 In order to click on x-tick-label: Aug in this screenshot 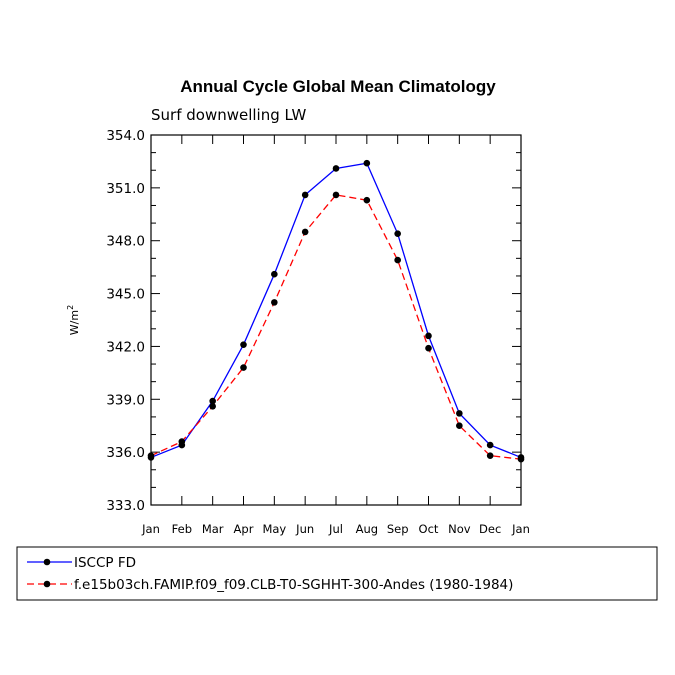, I will do `click(367, 529)`.